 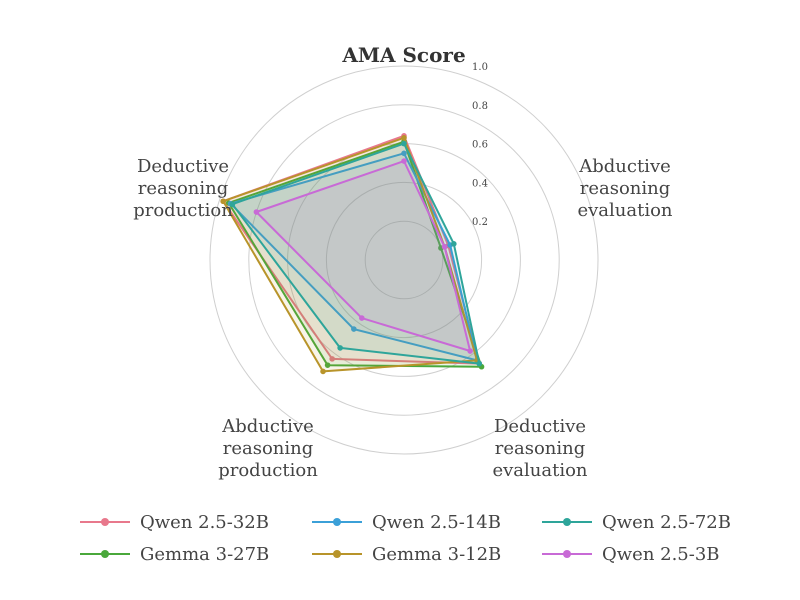 I want to click on grid-ring, so click(x=404, y=260).